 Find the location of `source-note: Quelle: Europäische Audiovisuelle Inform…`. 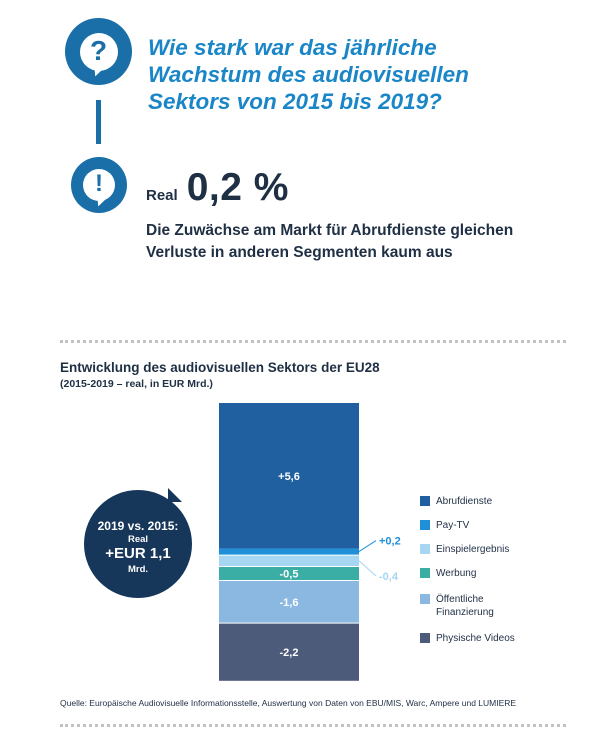

source-note: Quelle: Europäische Audiovisuelle Inform… is located at coordinates (288, 703).